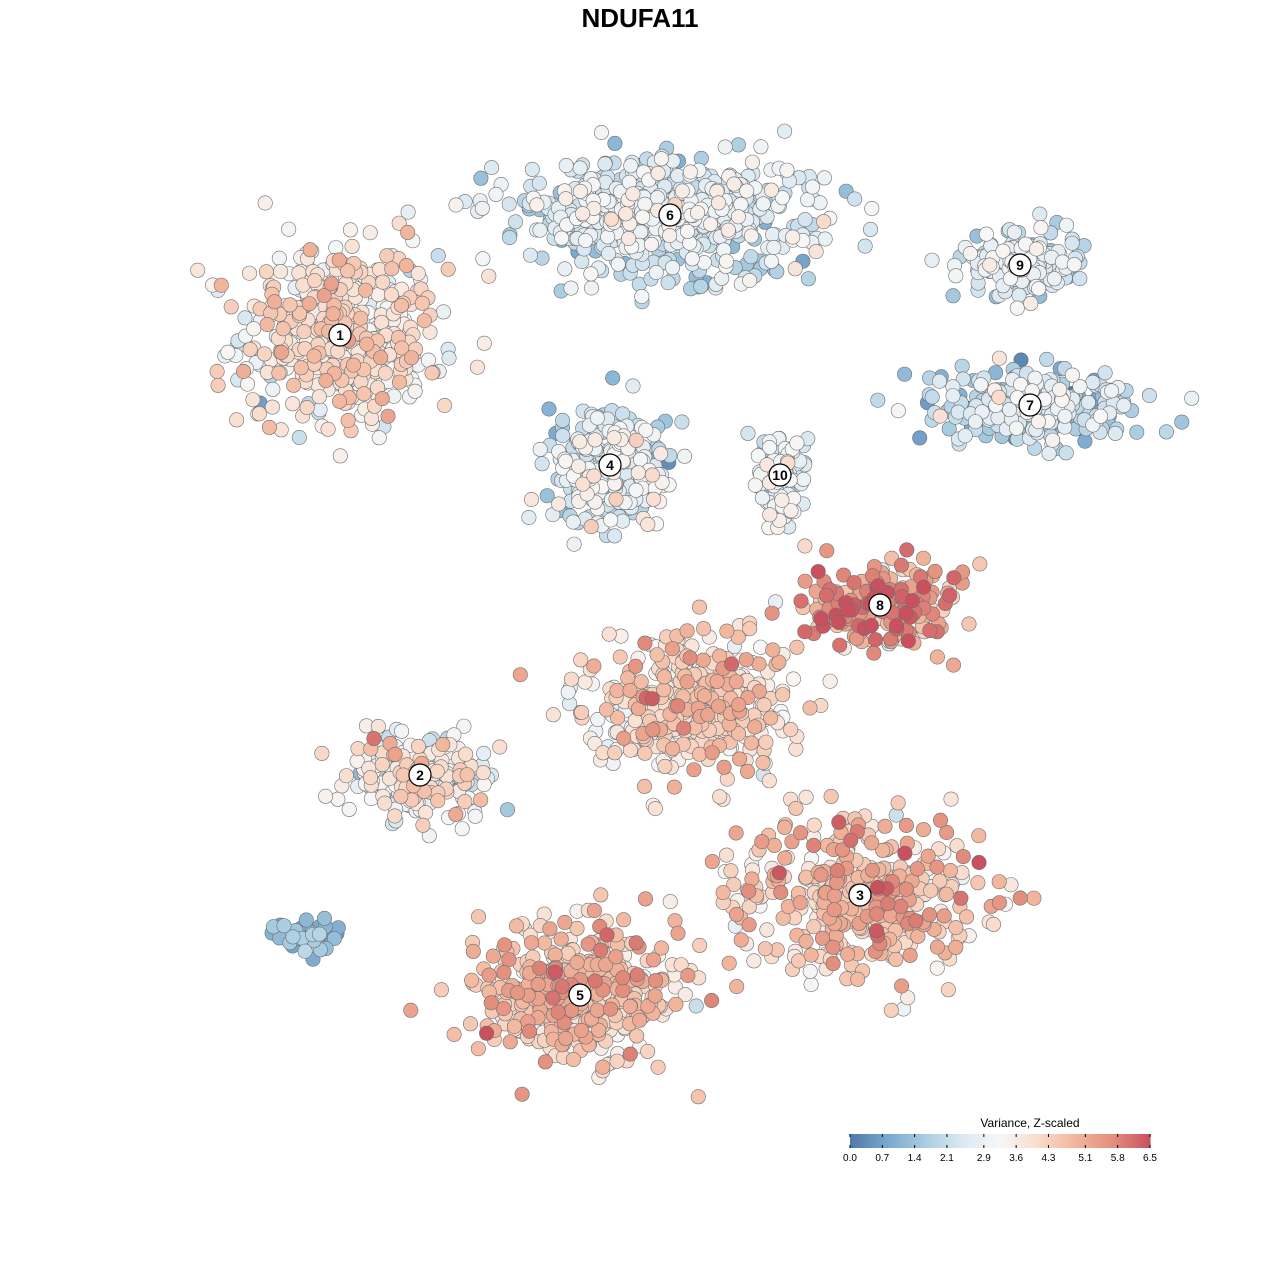 This screenshot has height=1280, width=1280. What do you see at coordinates (420, 775) in the screenshot?
I see `cluster-label-text: 2` at bounding box center [420, 775].